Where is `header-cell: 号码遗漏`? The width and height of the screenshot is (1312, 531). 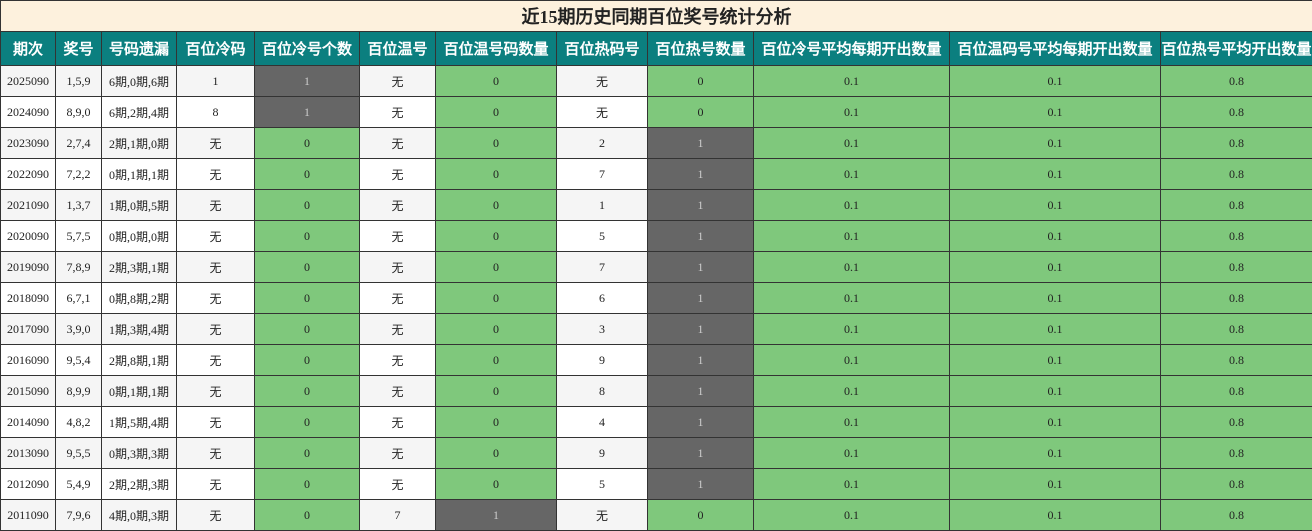 header-cell: 号码遗漏 is located at coordinates (139, 48).